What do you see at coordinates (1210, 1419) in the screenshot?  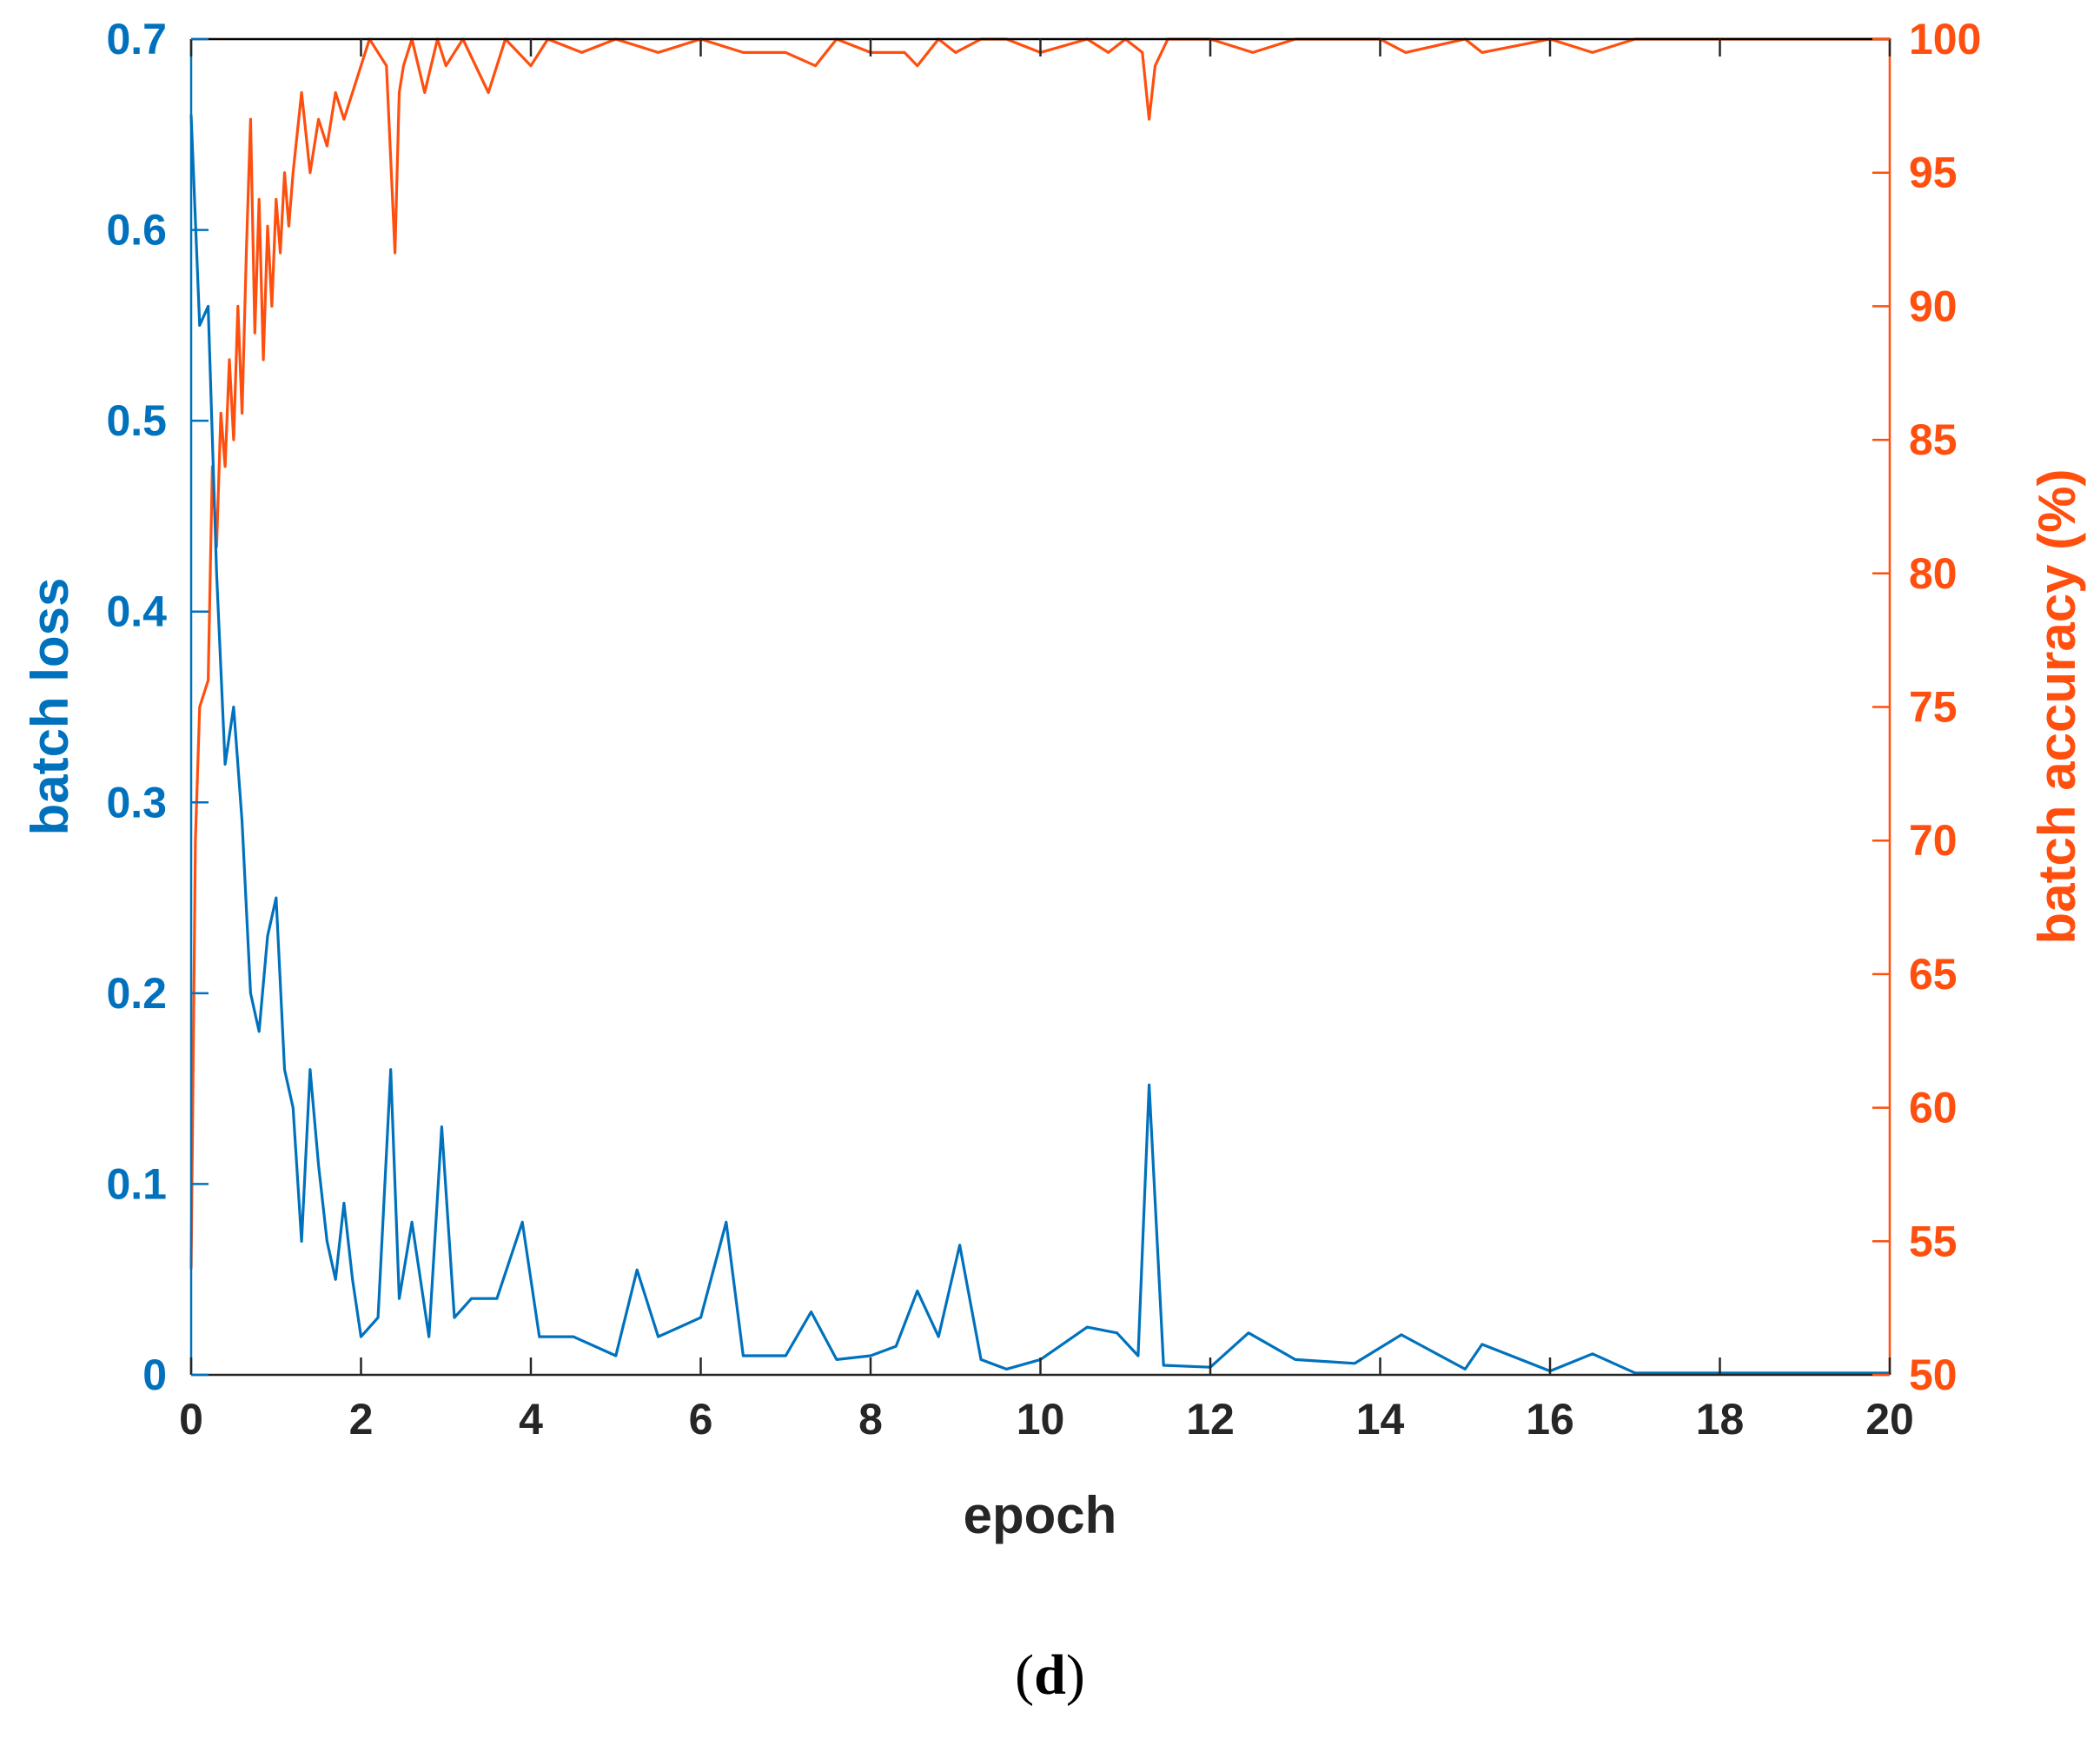 I see `x-tick-label: 12` at bounding box center [1210, 1419].